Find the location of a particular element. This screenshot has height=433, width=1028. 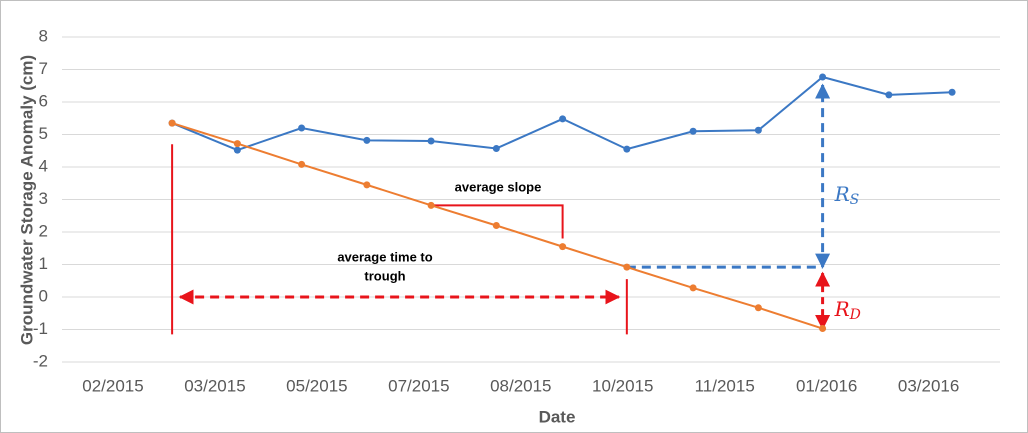

x-tick-label: 03/2015 is located at coordinates (214, 385).